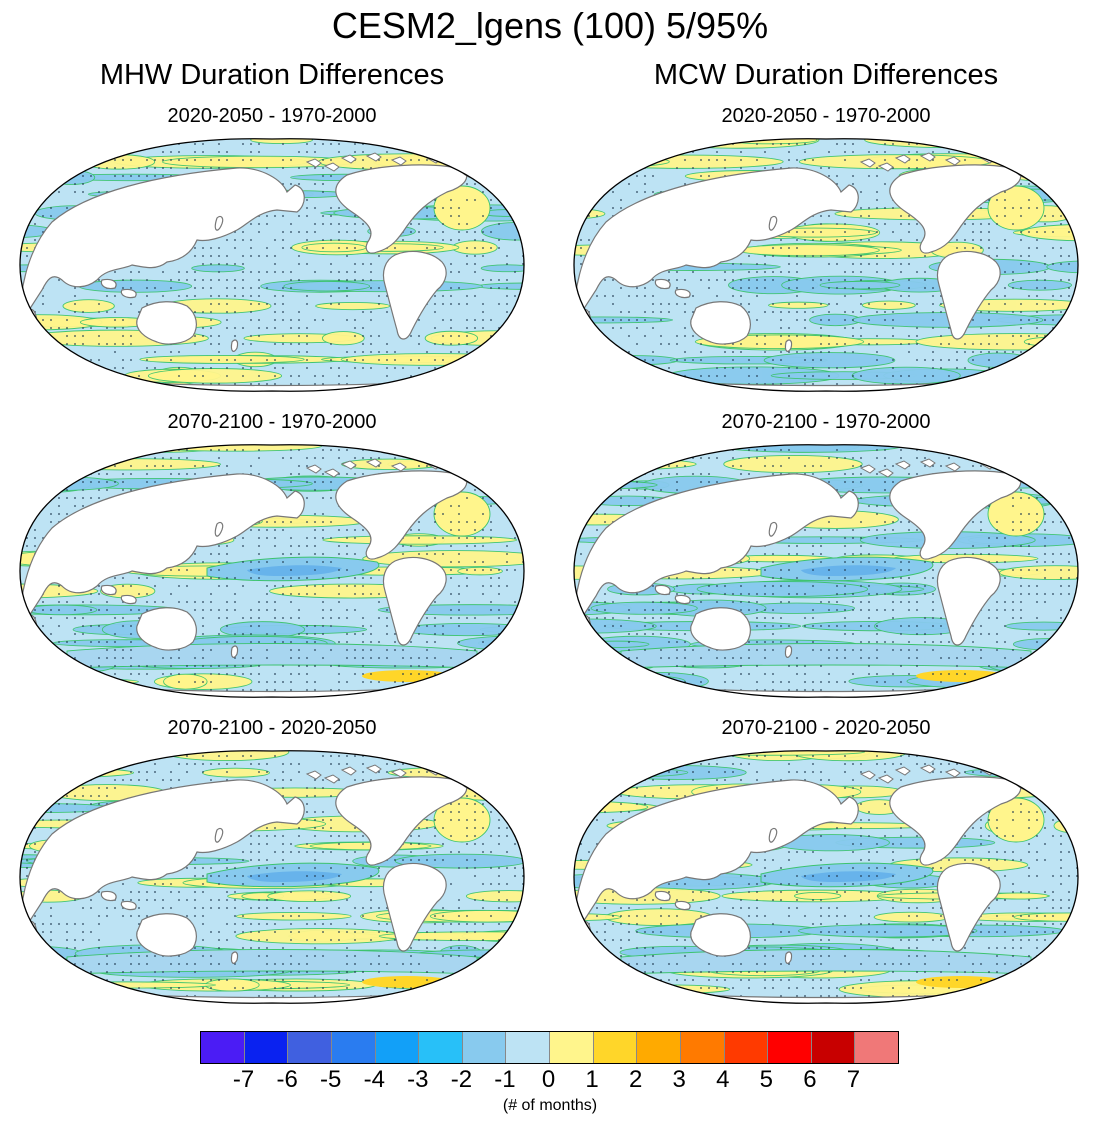 The width and height of the screenshot is (1100, 1128). Describe the element at coordinates (272, 728) in the screenshot. I see `panel-subtitle: 2070-2100 - 2020-2050` at that location.